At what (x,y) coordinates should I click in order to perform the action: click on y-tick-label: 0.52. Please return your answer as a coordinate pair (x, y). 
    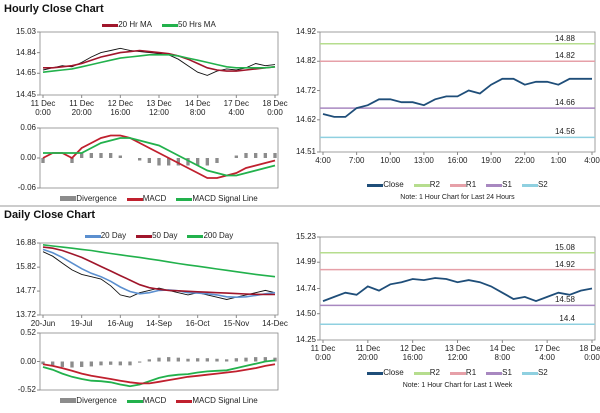
    Looking at the image, I should click on (28, 332).